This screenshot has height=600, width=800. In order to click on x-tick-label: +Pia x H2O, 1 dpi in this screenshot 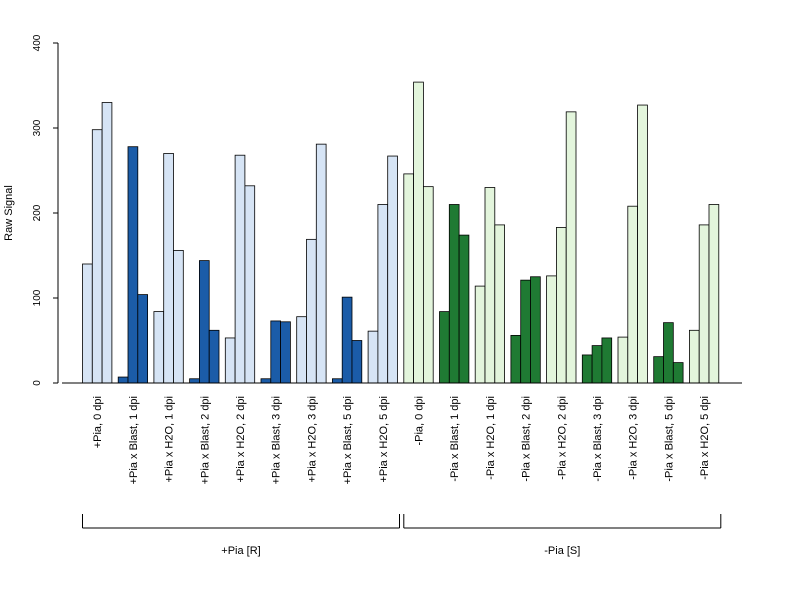, I will do `click(170, 439)`.